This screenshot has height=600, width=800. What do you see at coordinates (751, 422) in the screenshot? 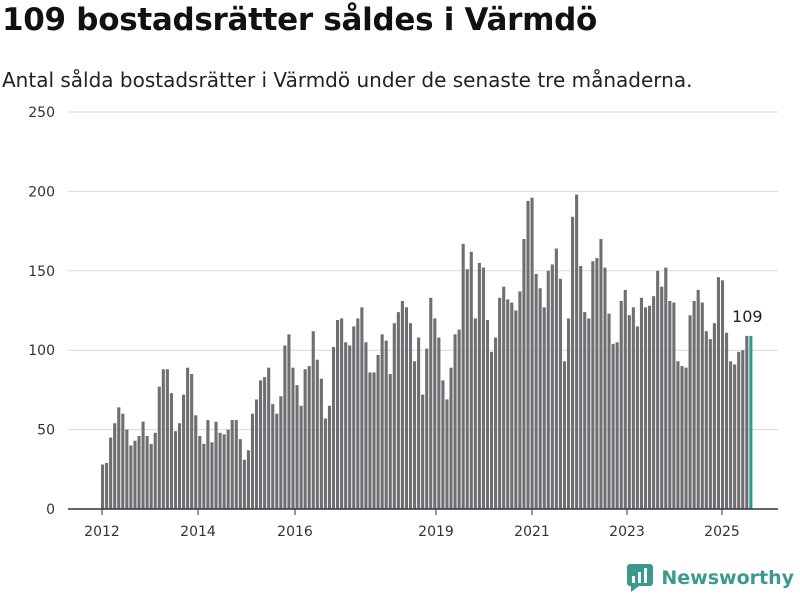
I see `bar-latest` at bounding box center [751, 422].